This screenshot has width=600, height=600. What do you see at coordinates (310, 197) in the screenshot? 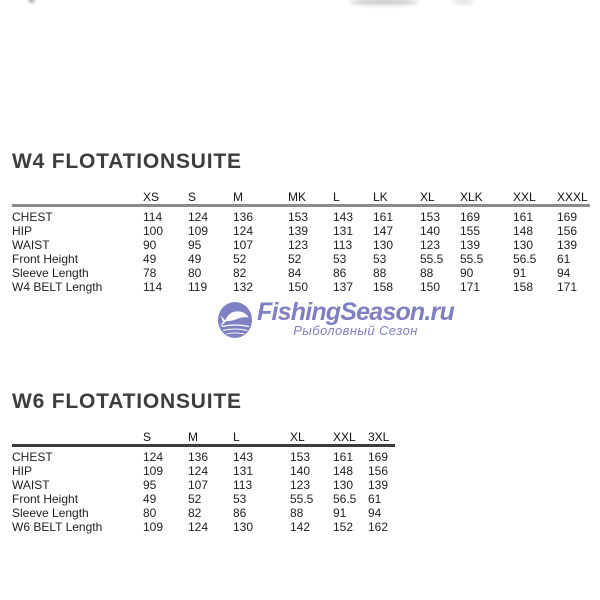
I see `column-header-mk: MK` at bounding box center [310, 197].